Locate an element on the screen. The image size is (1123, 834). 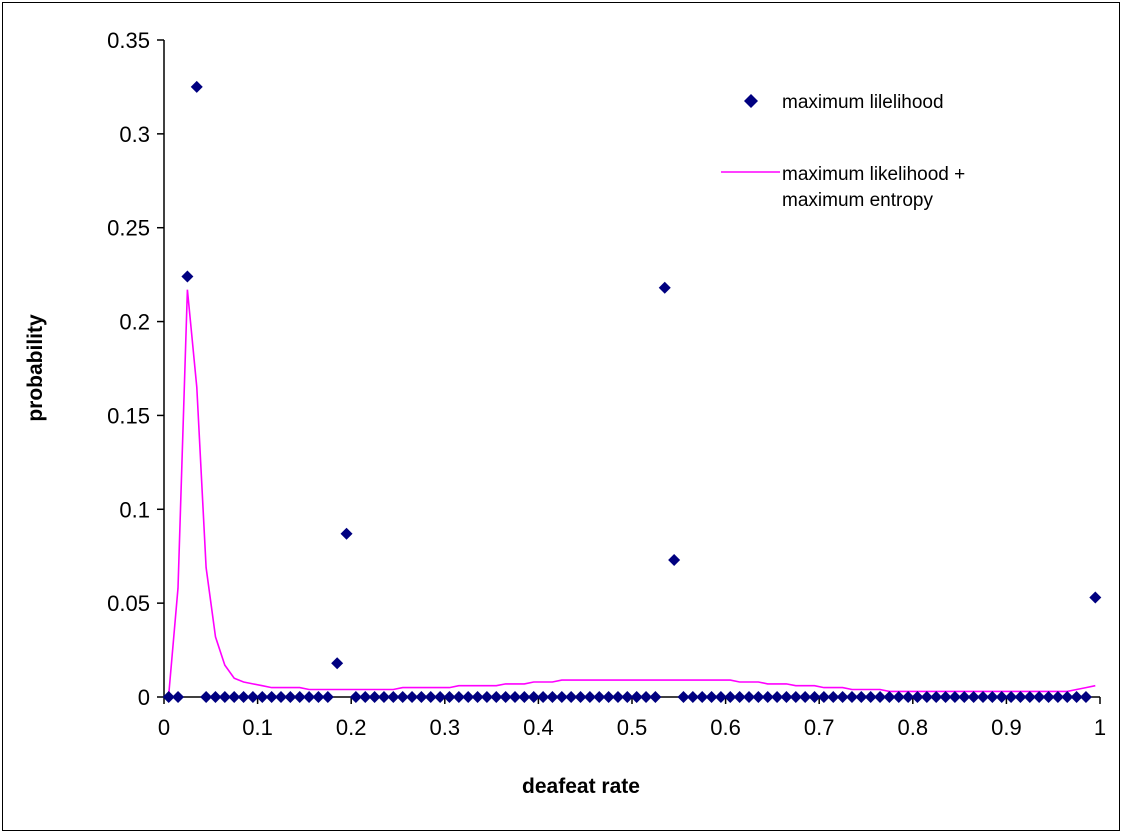
y-tick-label: 0 is located at coordinates (144, 697).